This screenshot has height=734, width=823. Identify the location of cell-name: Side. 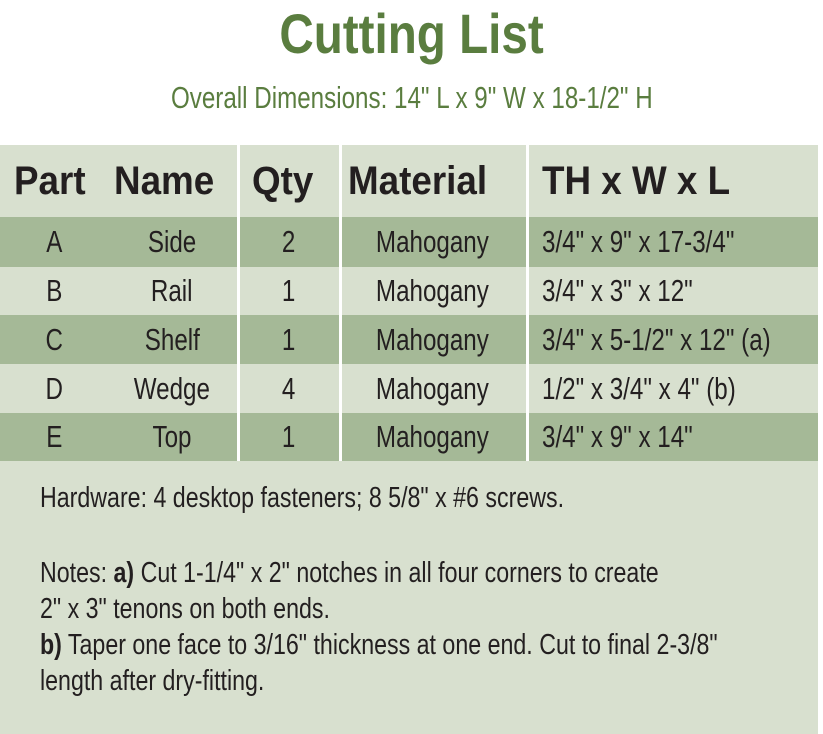
(172, 241).